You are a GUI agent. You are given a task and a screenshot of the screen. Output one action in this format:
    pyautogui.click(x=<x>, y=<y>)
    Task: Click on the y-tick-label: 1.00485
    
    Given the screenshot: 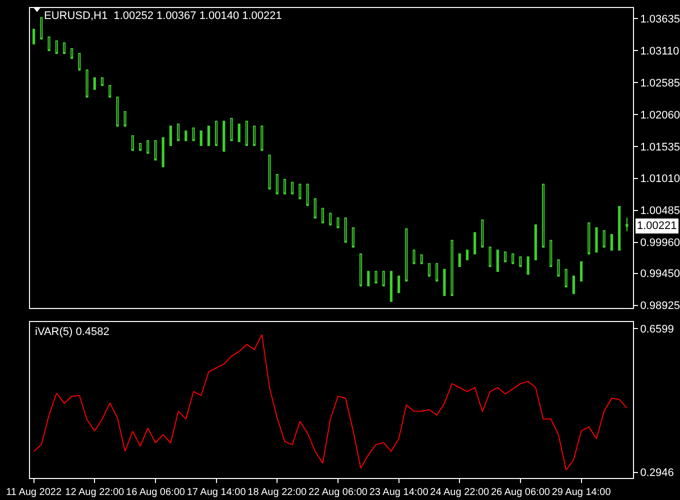 What is the action you would take?
    pyautogui.click(x=660, y=211)
    